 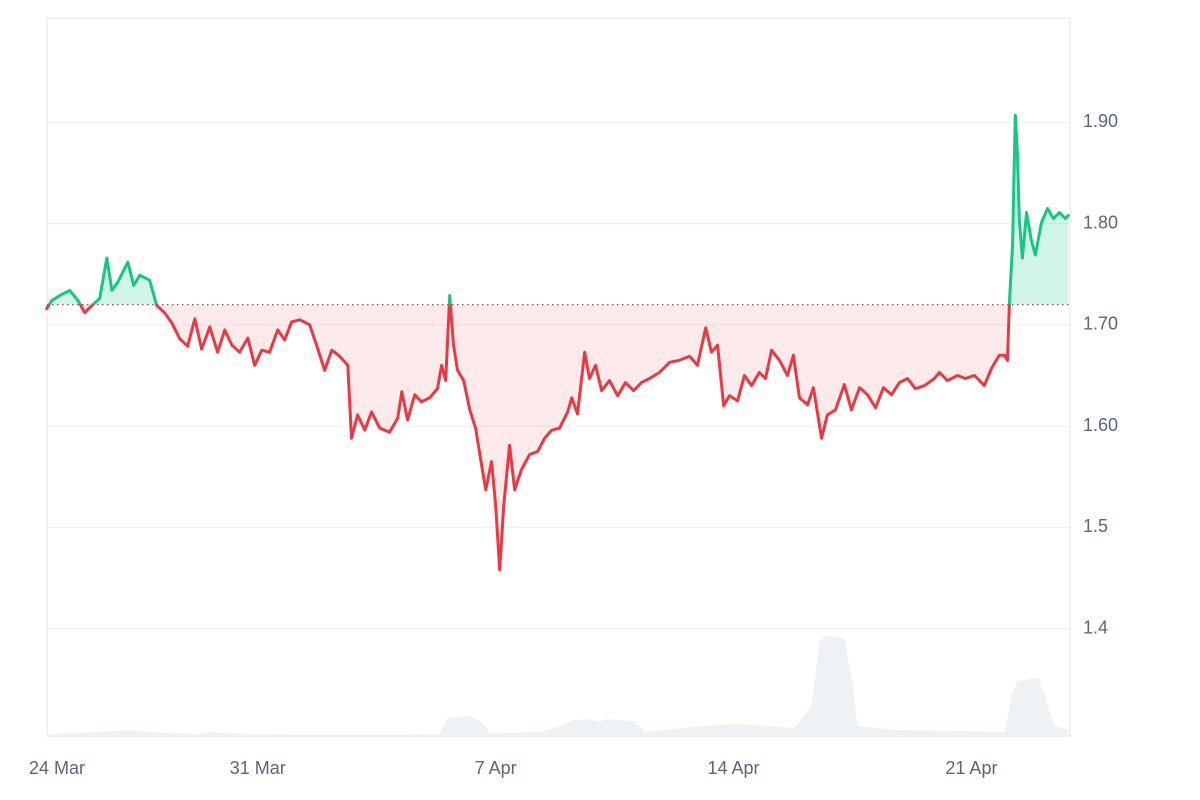 What do you see at coordinates (1095, 627) in the screenshot?
I see `y-tick-label: 1.4` at bounding box center [1095, 627].